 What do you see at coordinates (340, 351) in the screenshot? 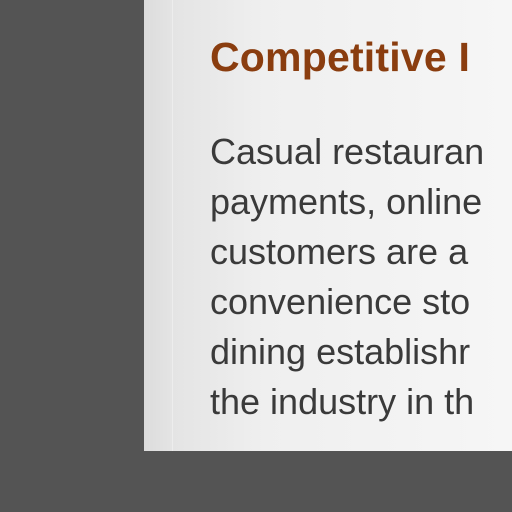
I see `body-line: dining establishr` at bounding box center [340, 351].